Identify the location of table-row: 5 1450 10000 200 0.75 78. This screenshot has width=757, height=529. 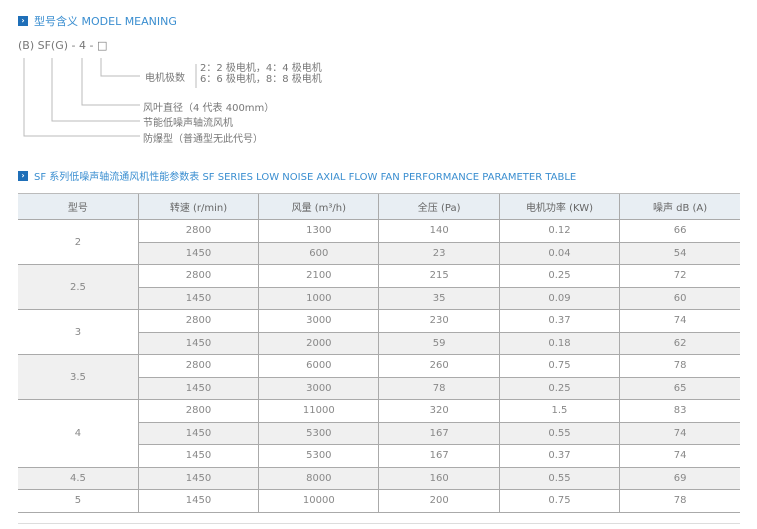
(379, 501).